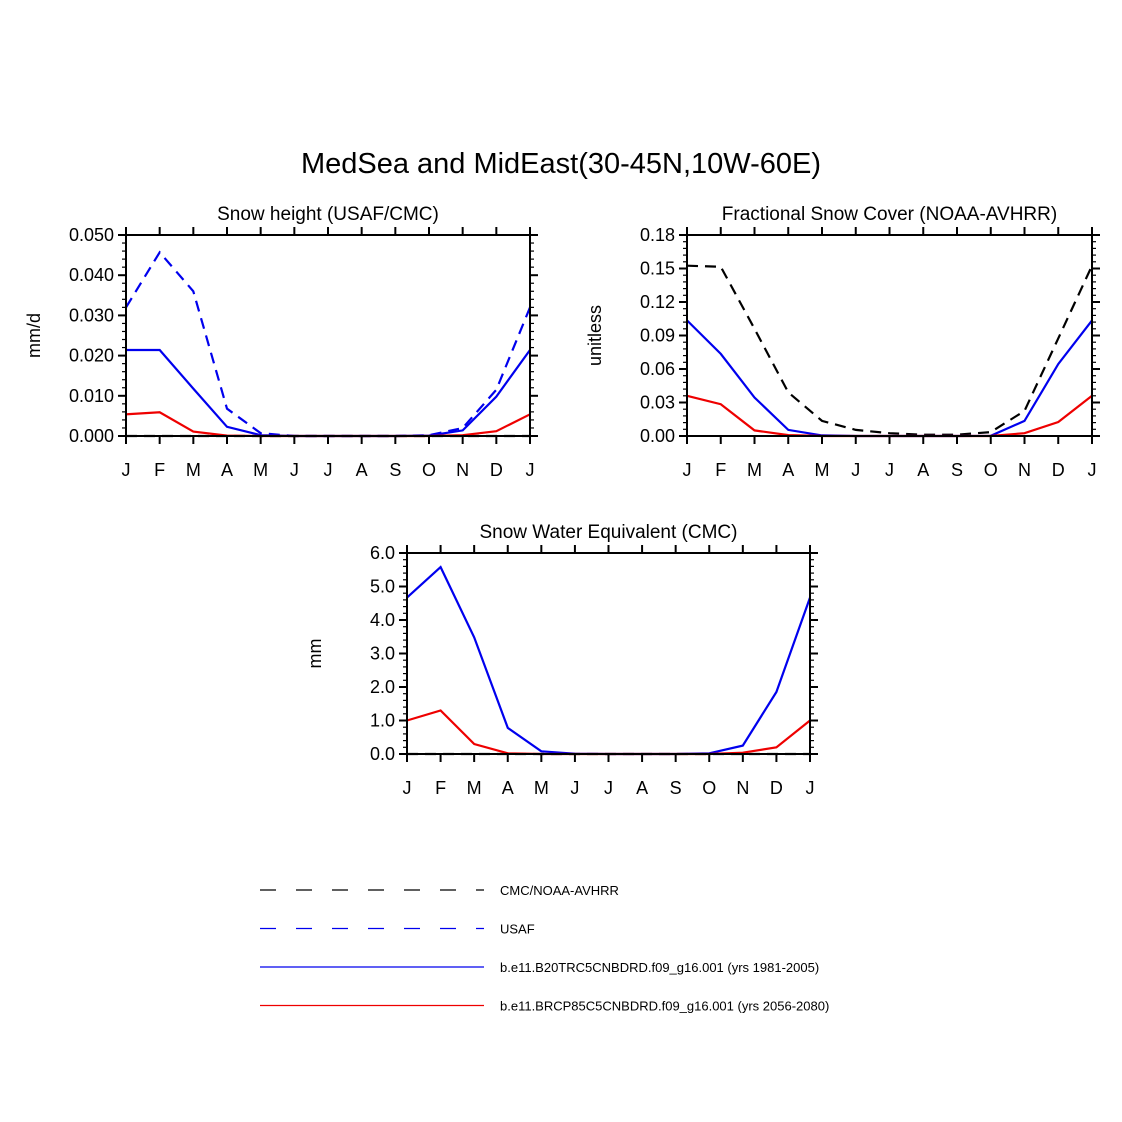 The height and width of the screenshot is (1122, 1122). Describe the element at coordinates (462, 470) in the screenshot. I see `snow-height-xtick-label: N` at that location.